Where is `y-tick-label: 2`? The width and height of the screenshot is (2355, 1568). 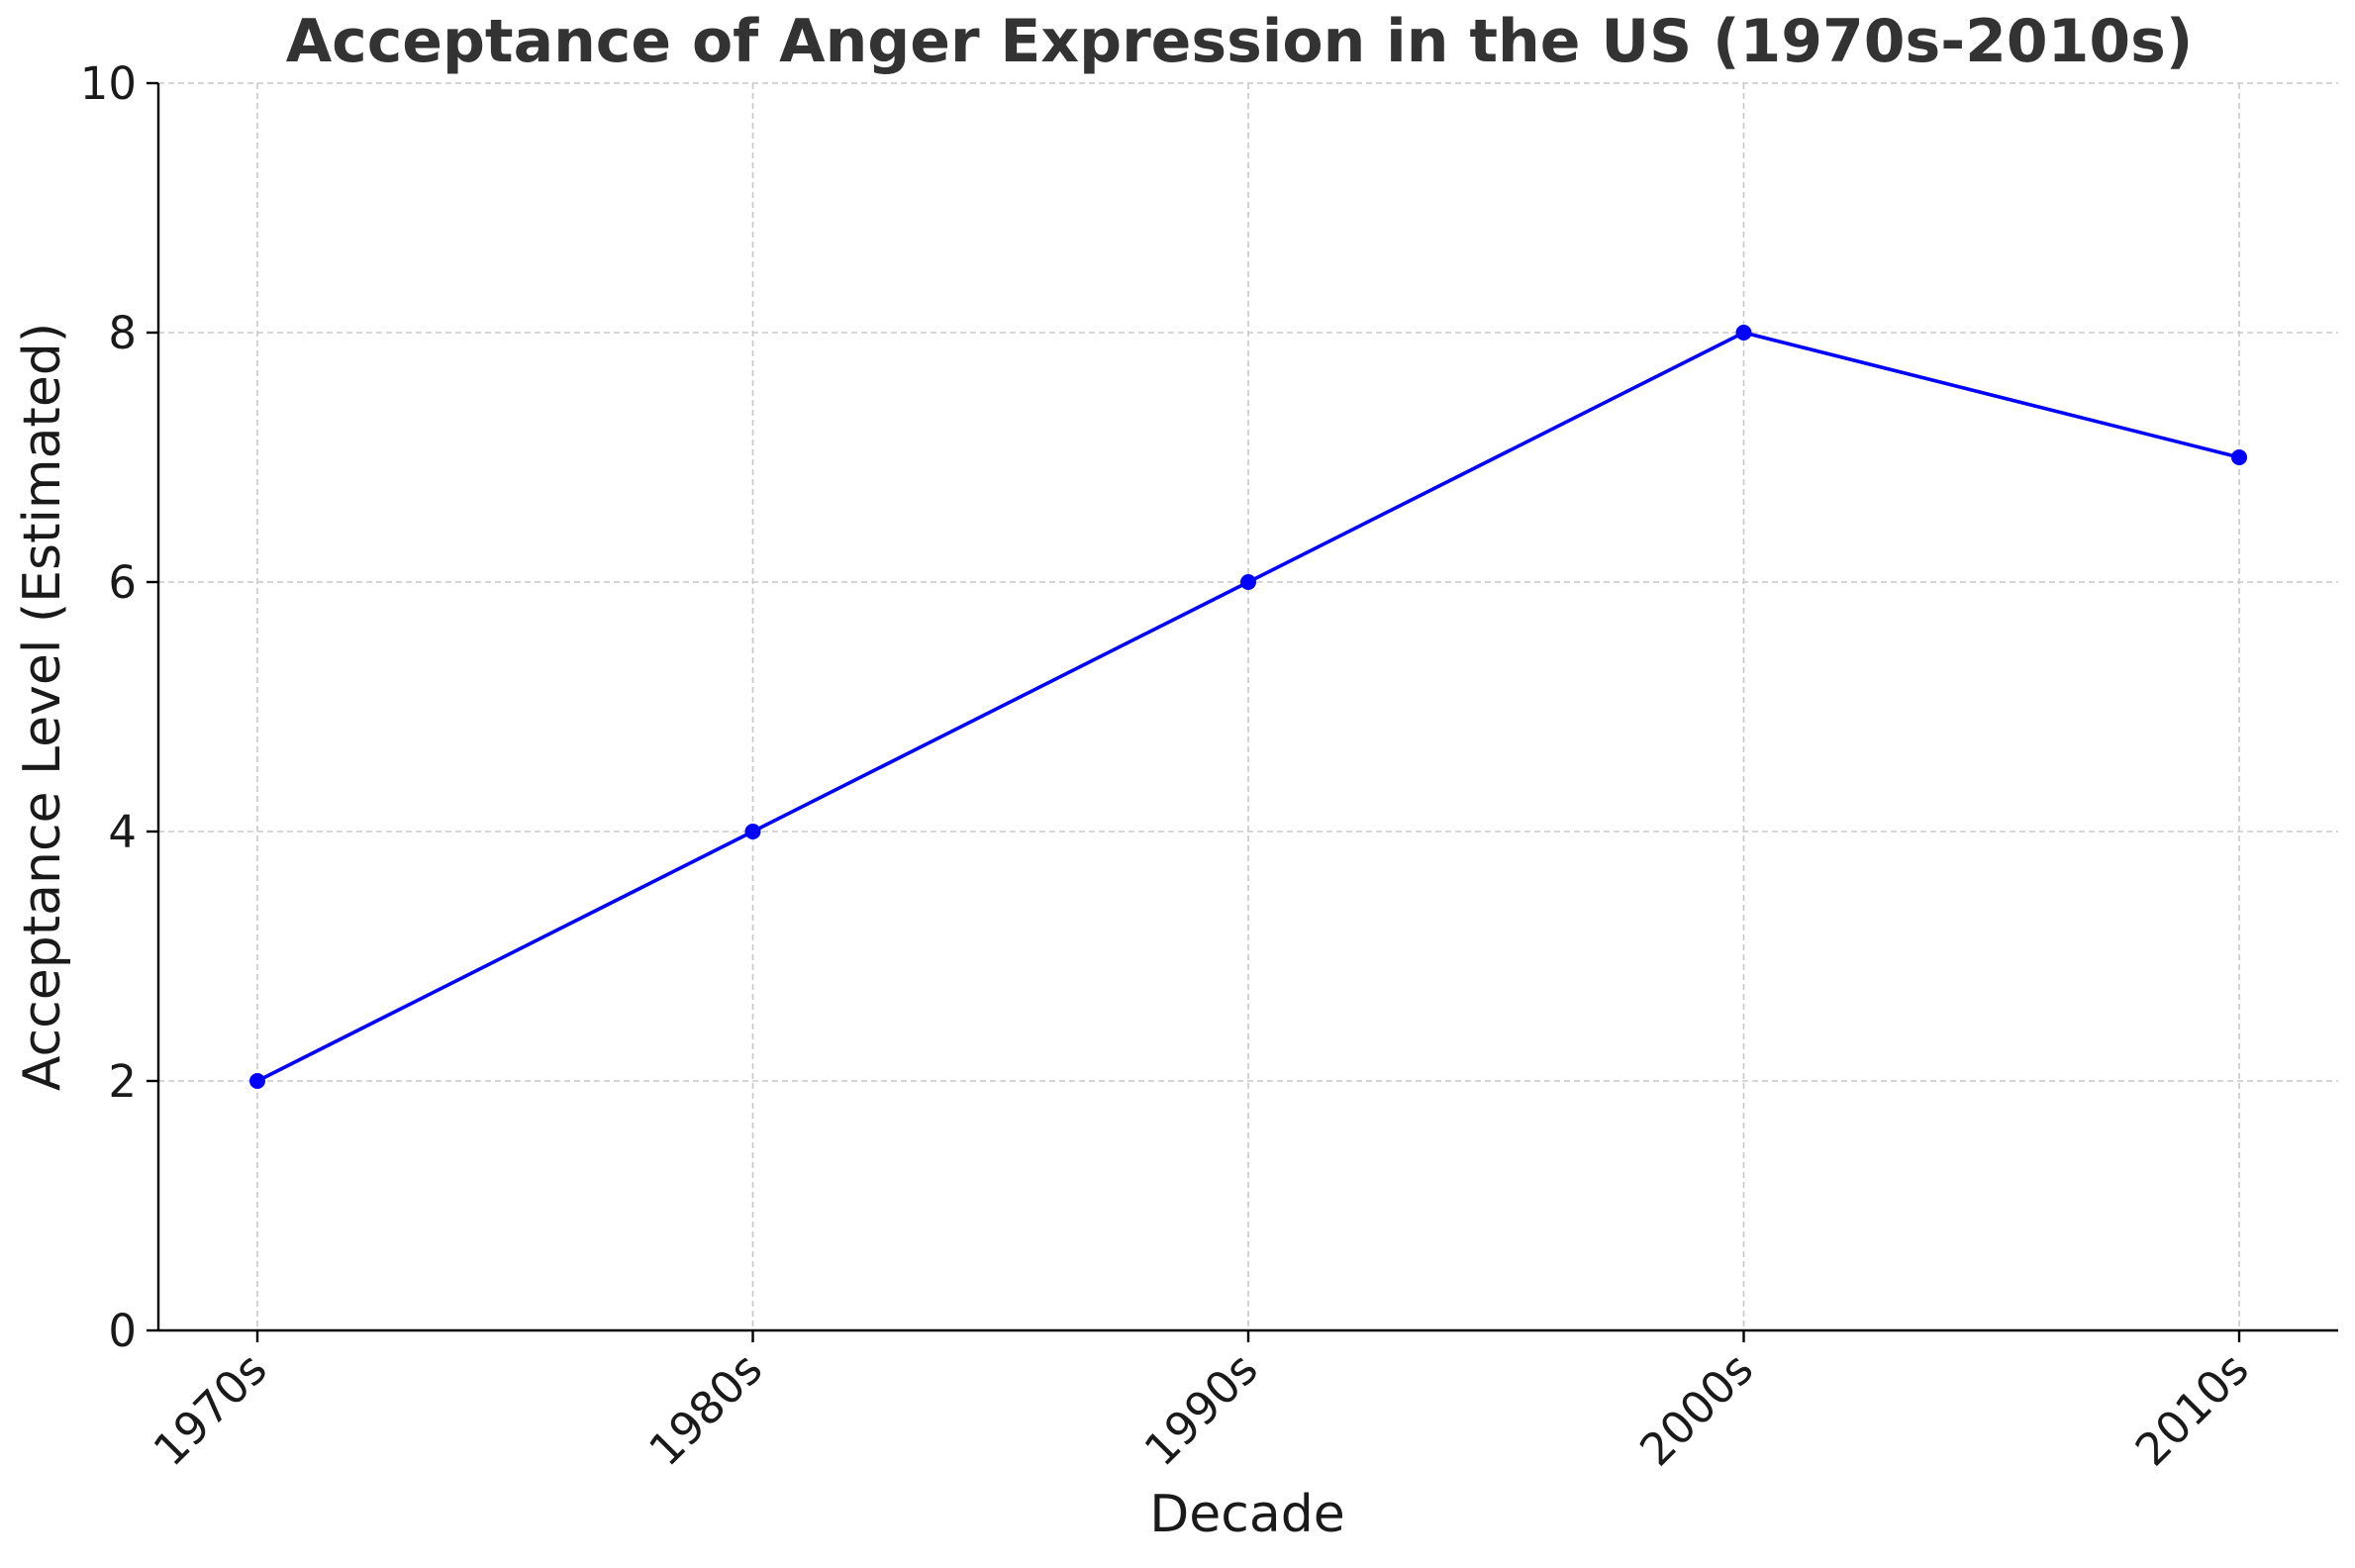 y-tick-label: 2 is located at coordinates (123, 1081).